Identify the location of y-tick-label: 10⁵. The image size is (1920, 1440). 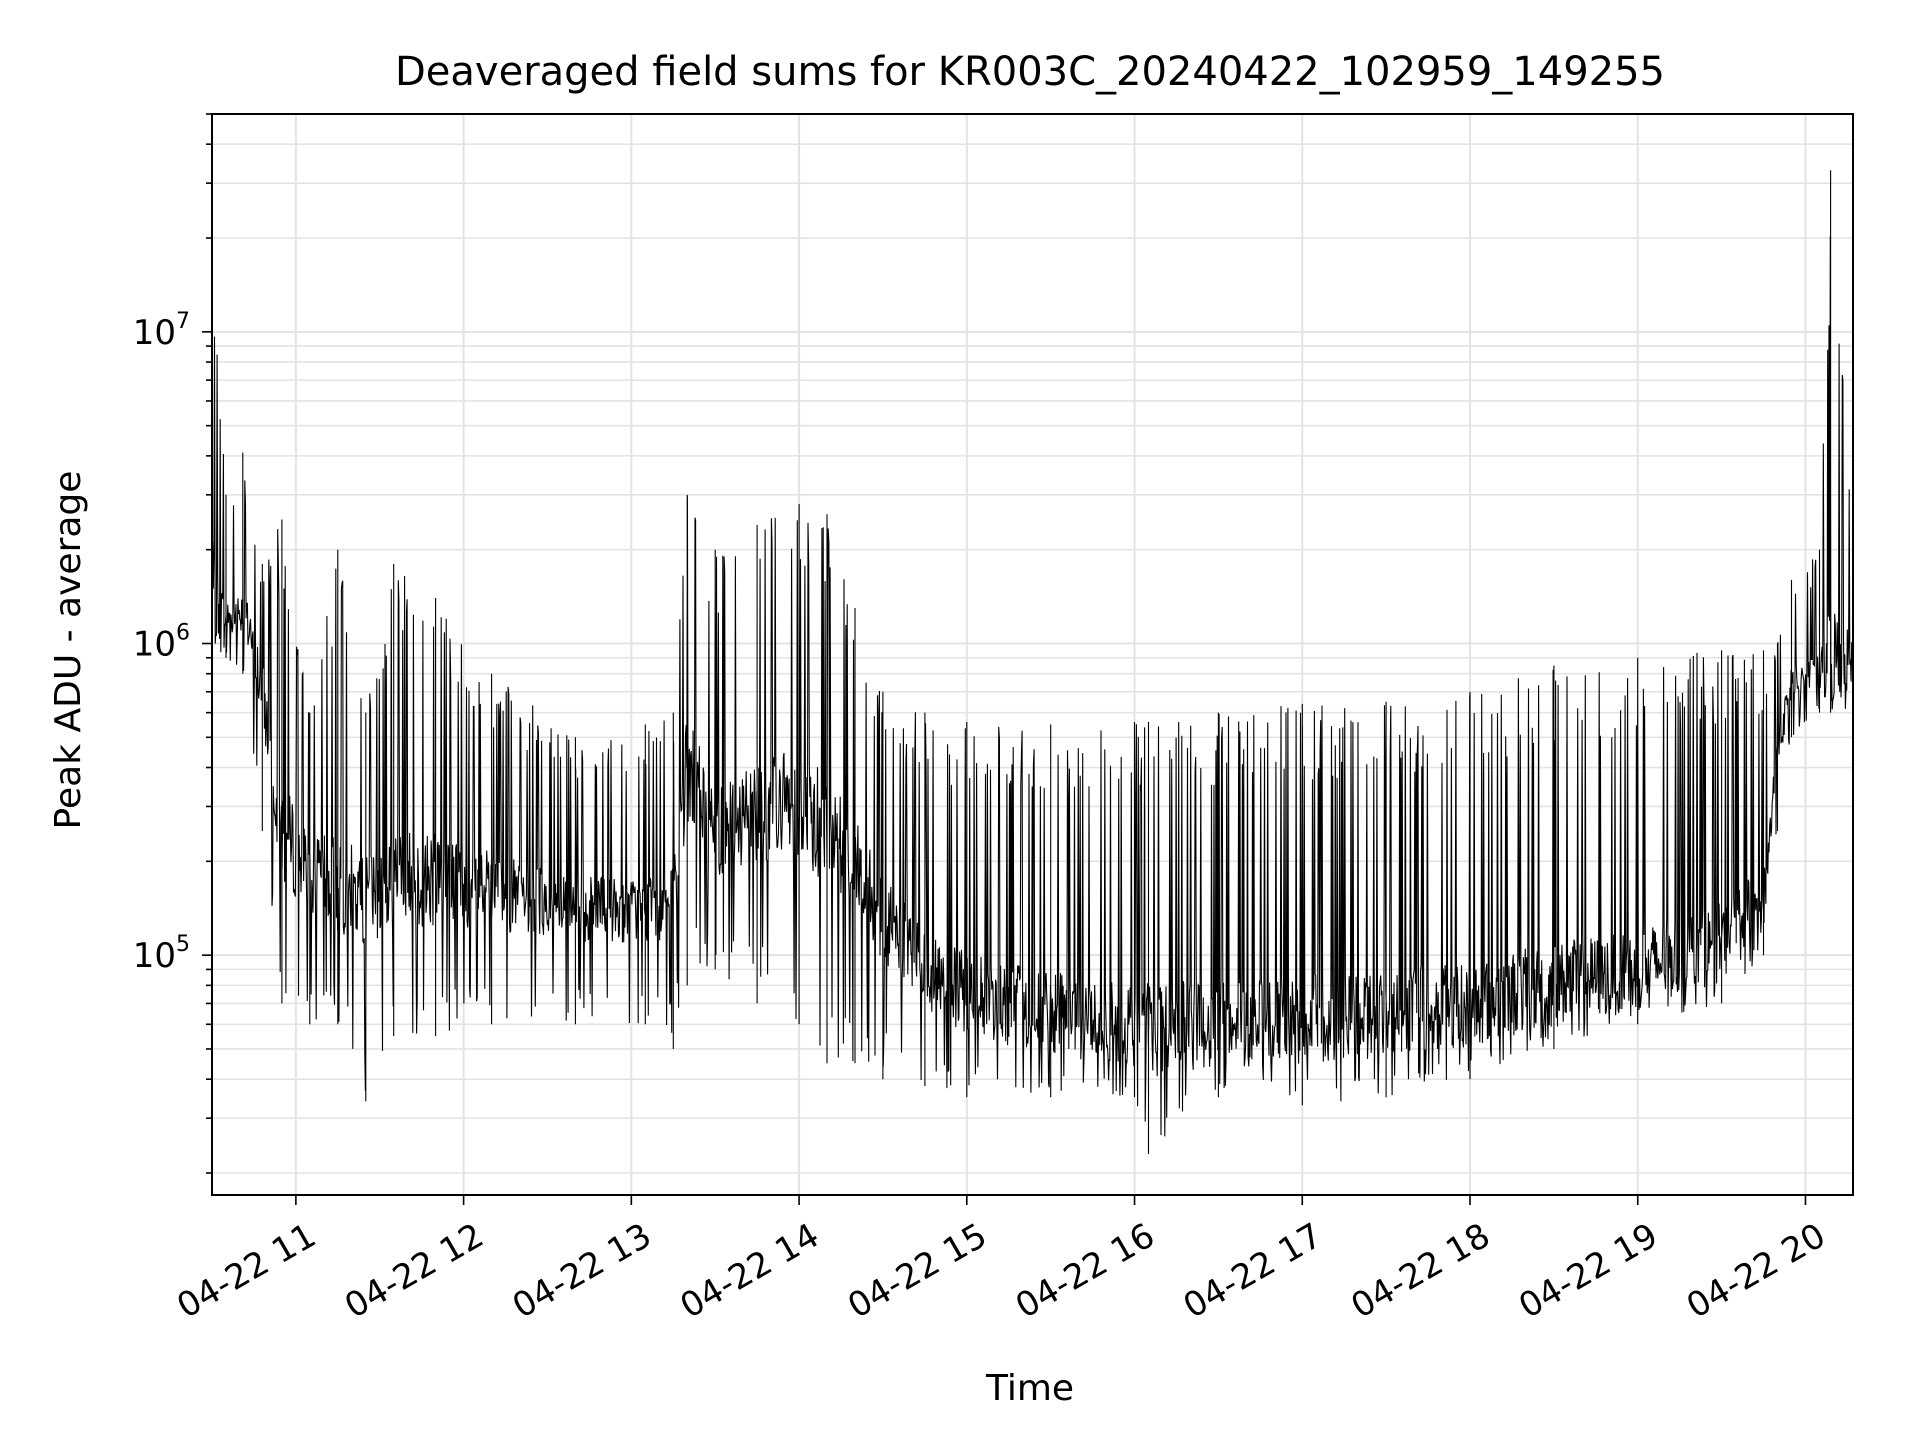
(161, 954).